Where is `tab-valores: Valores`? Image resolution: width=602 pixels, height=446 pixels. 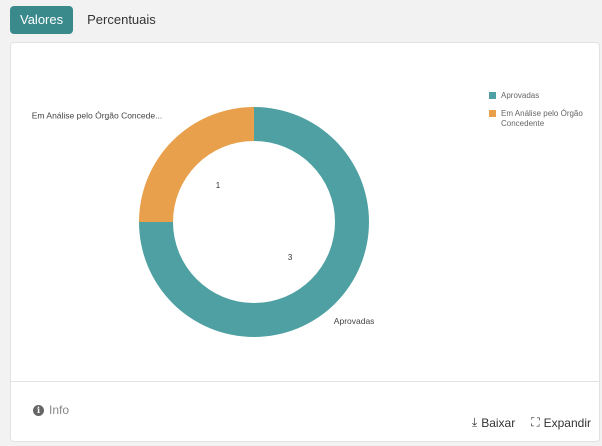 tab-valores: Valores is located at coordinates (42, 20).